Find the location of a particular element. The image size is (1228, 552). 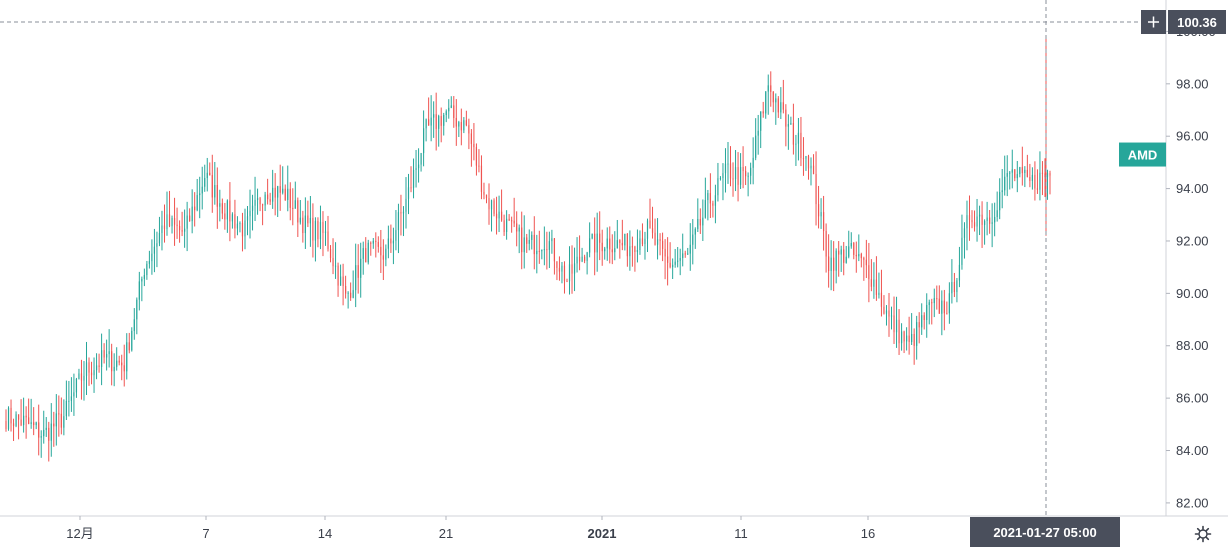

time-axis: 12月 7 14 21 2021 11 16 is located at coordinates (614, 529).